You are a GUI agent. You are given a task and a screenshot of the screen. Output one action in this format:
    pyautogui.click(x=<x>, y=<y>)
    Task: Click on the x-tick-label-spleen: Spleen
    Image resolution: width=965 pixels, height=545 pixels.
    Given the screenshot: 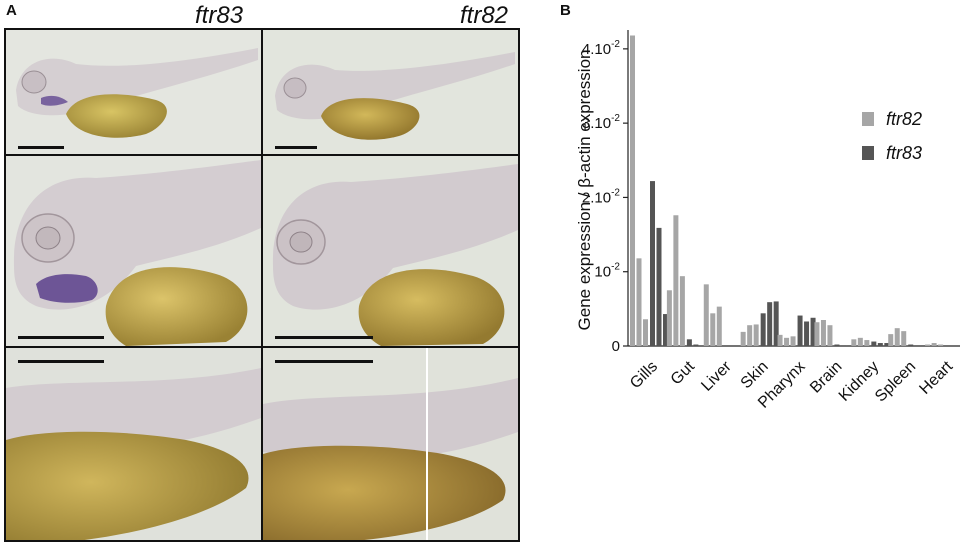 What is the action you would take?
    pyautogui.click(x=895, y=381)
    